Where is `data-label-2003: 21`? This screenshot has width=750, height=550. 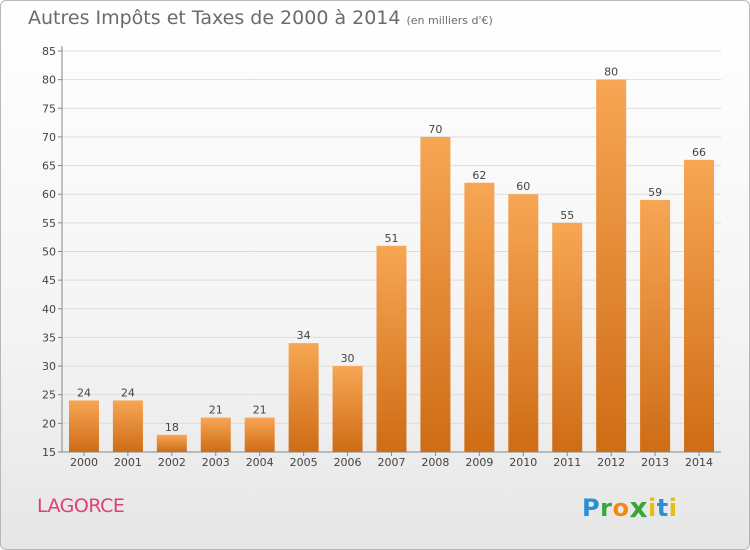
data-label-2003: 21 is located at coordinates (216, 410).